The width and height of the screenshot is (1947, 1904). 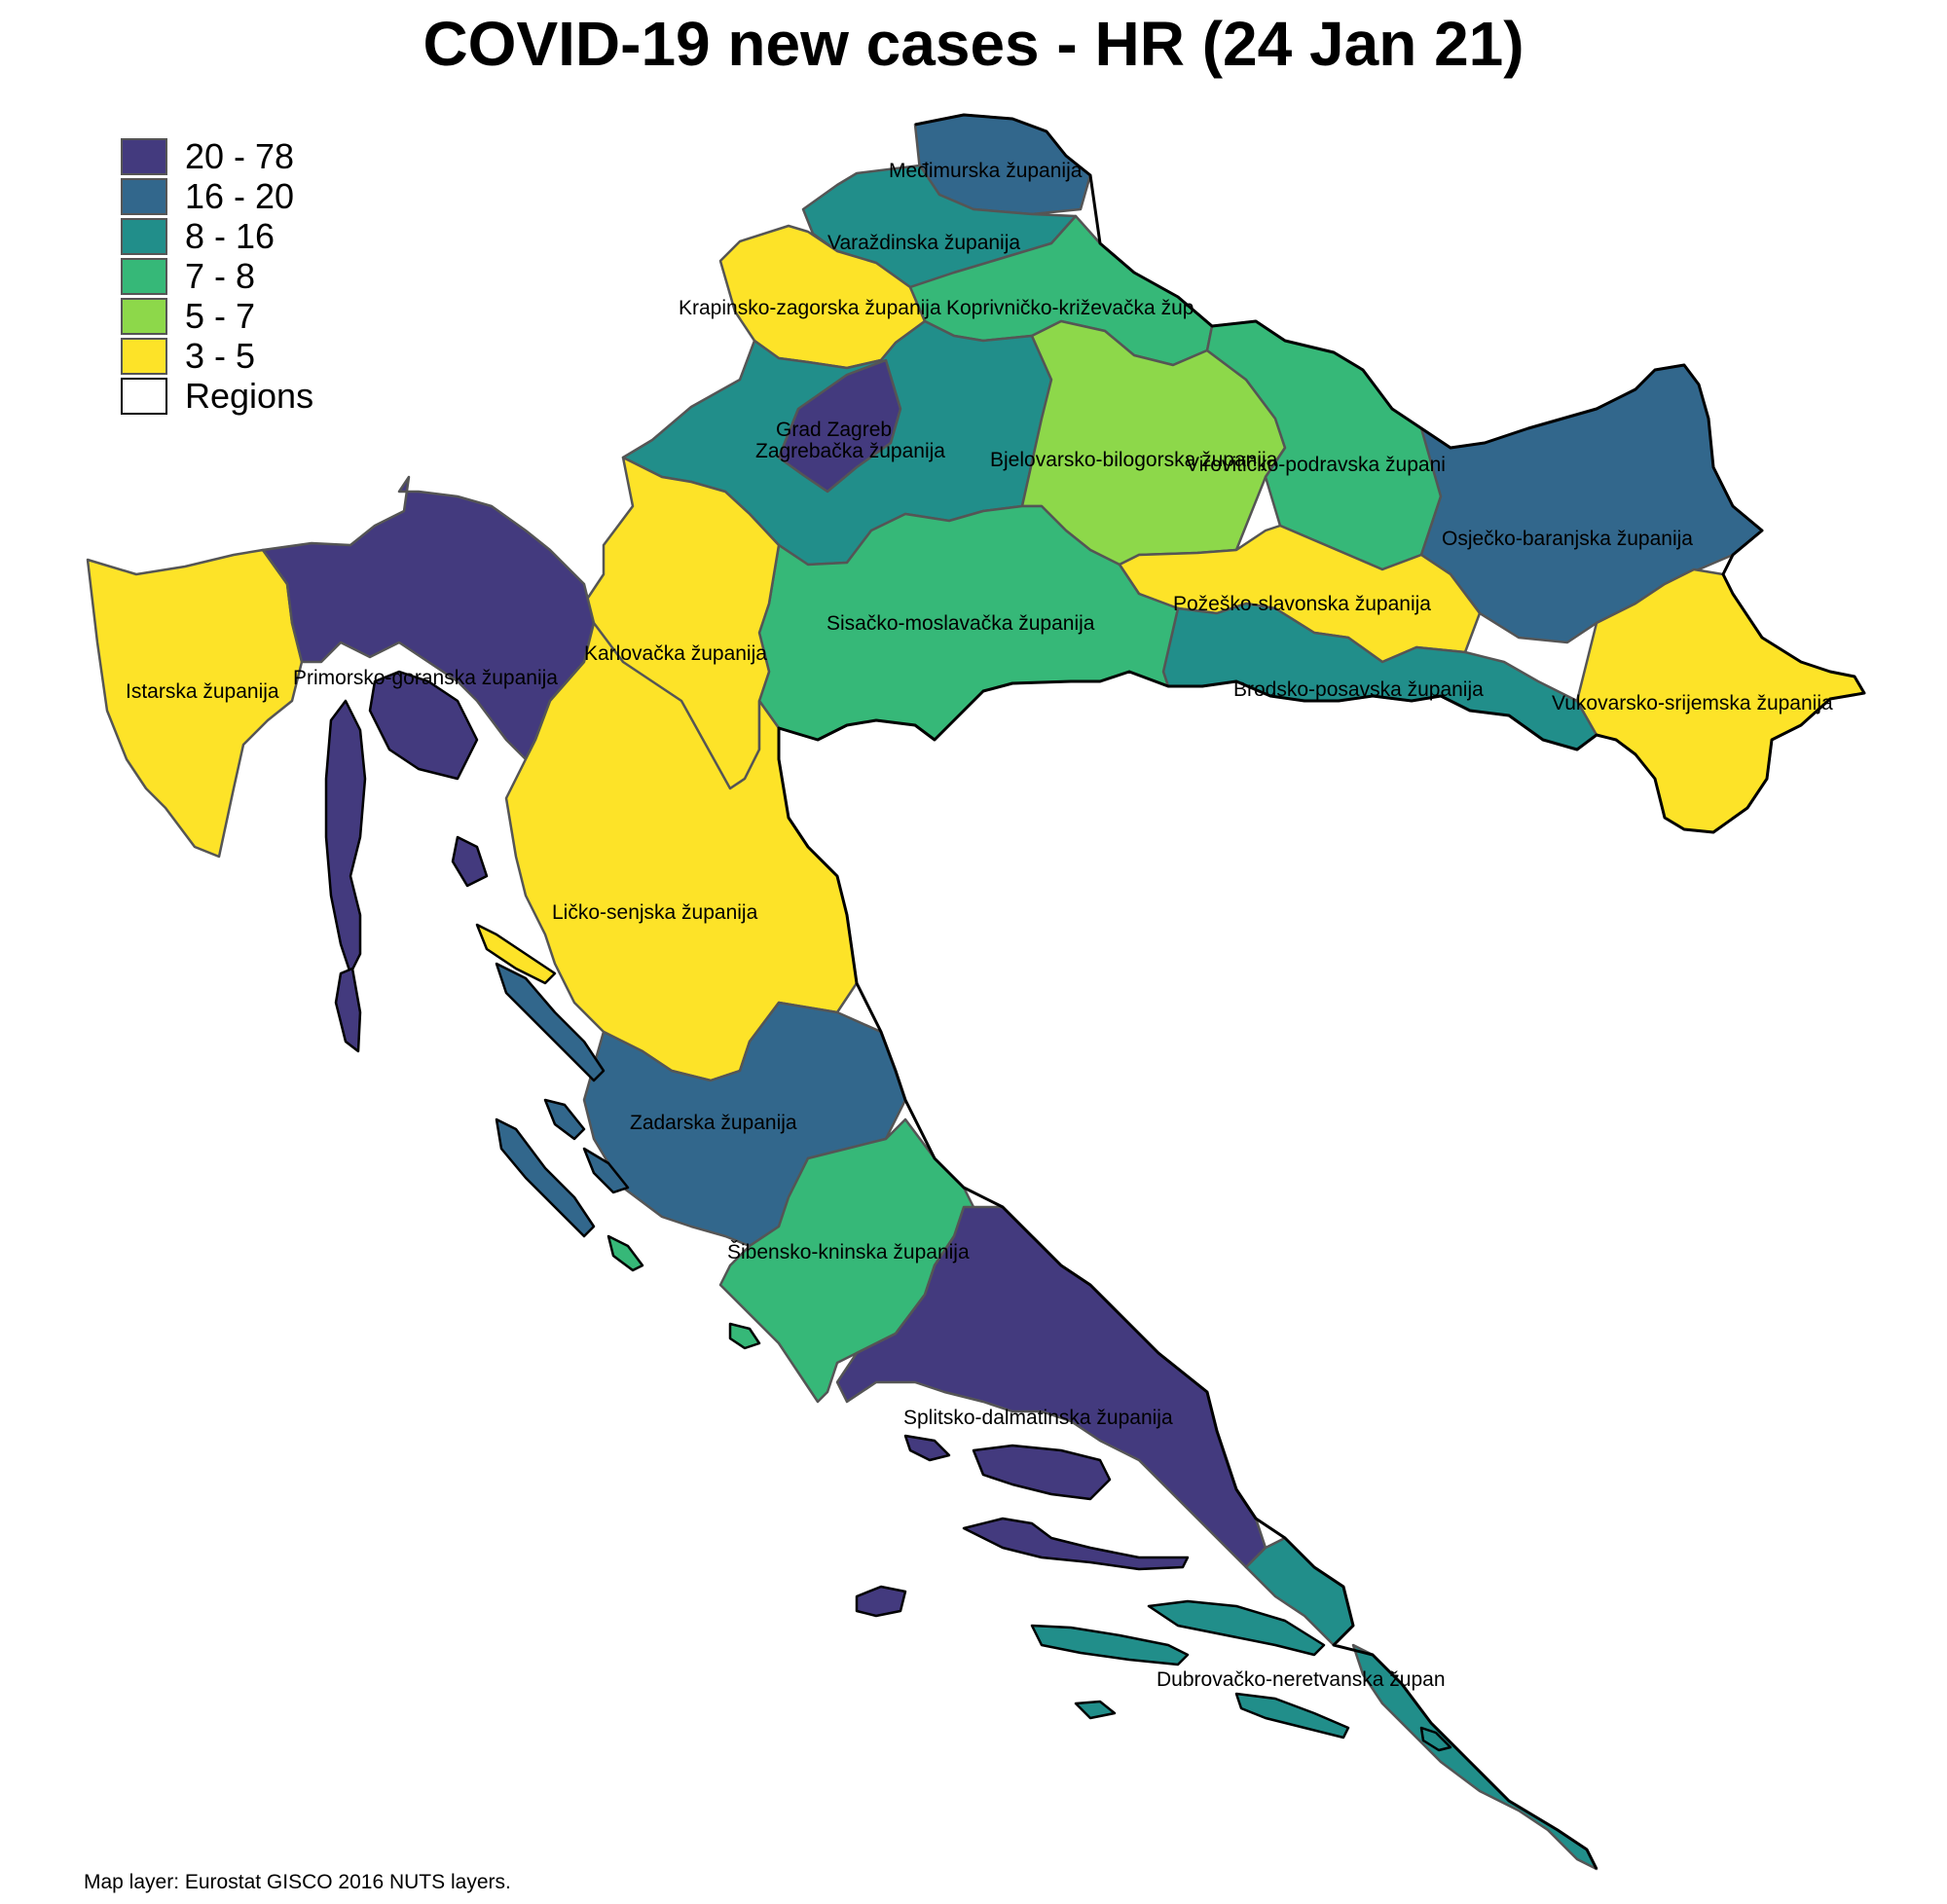 I want to click on map-title: COVID-19 new cases - HR (24 Jan 21), so click(x=973, y=44).